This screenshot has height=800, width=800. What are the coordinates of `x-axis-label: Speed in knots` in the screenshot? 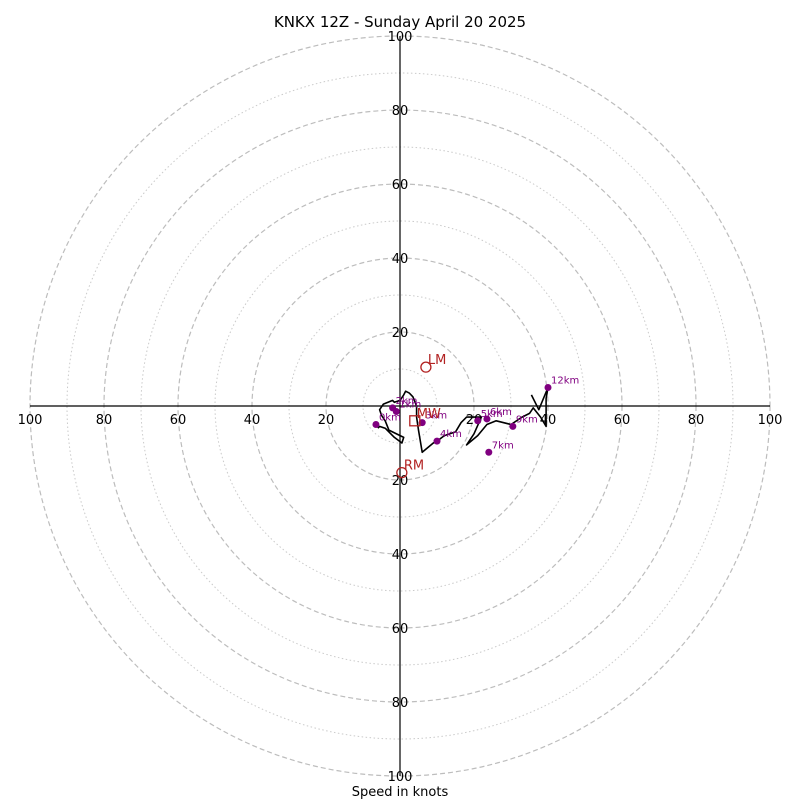 It's located at (400, 792).